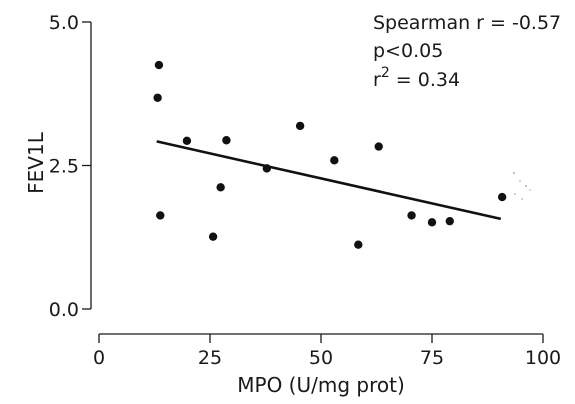 Image resolution: width=575 pixels, height=404 pixels. Describe the element at coordinates (321, 385) in the screenshot. I see `x-axis-label: MPO (U/mg prot)` at that location.